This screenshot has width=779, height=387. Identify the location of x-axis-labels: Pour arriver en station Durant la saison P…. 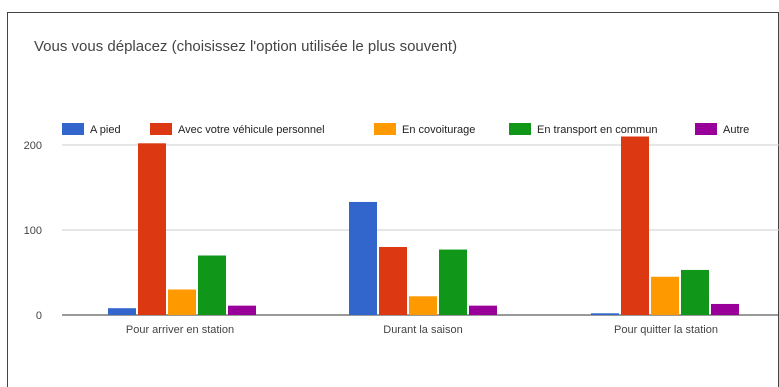
(422, 330).